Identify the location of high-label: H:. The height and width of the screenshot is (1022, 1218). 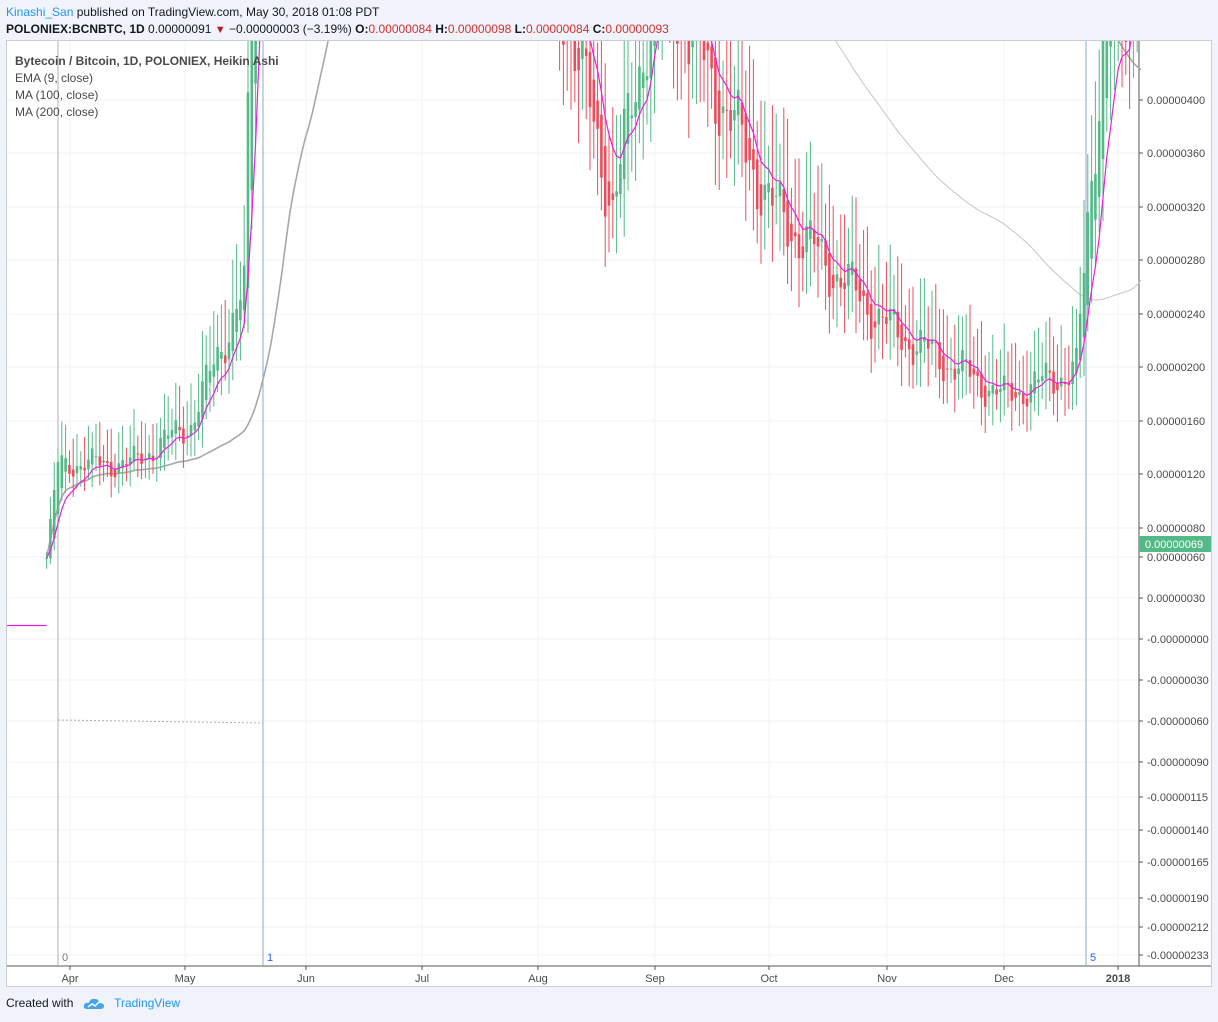
(441, 29).